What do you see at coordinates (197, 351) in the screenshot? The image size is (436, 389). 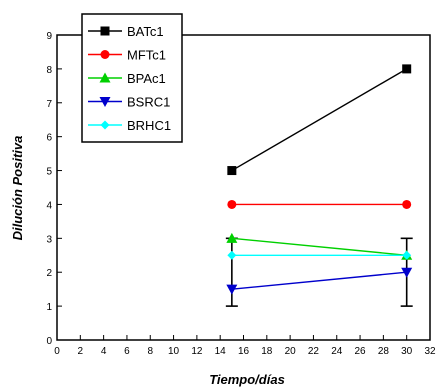 I see `x-tick-label: 12` at bounding box center [197, 351].